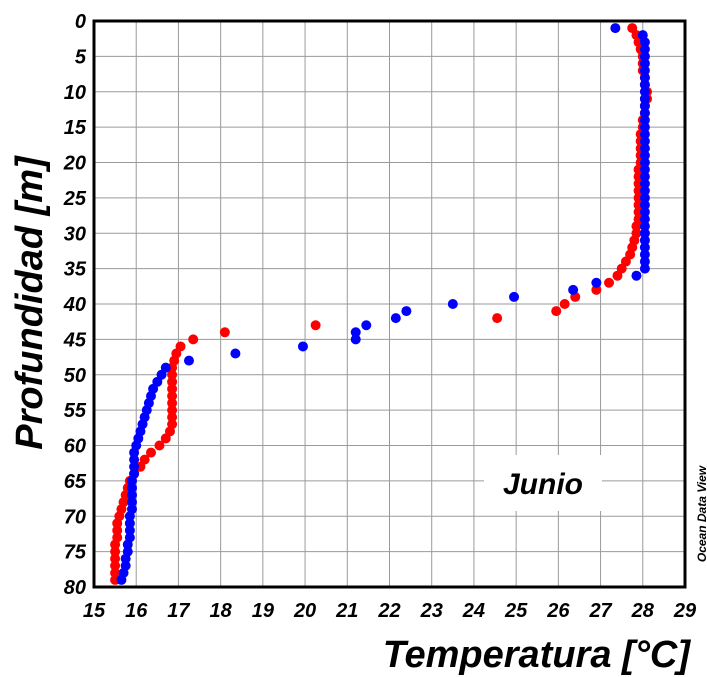  I want to click on y-tick-label: 0, so click(80, 22).